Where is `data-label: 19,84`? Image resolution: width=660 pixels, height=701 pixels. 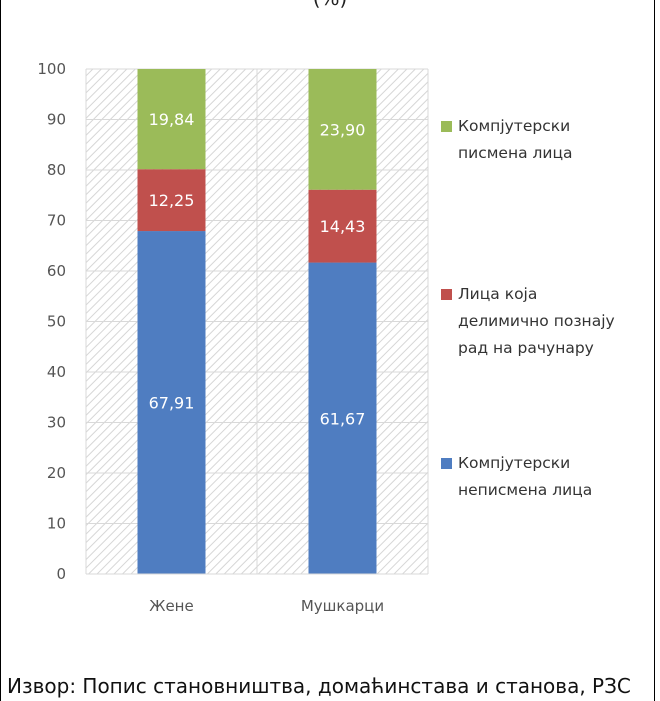 data-label: 19,84 is located at coordinates (172, 119).